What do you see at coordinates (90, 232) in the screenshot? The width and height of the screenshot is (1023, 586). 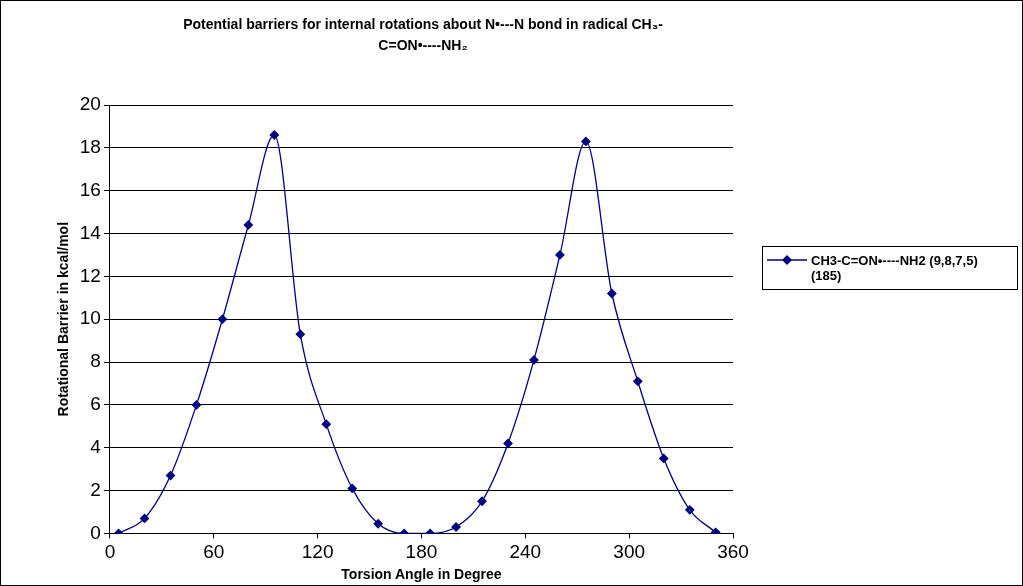 I see `y-tick-label: 14` at bounding box center [90, 232].